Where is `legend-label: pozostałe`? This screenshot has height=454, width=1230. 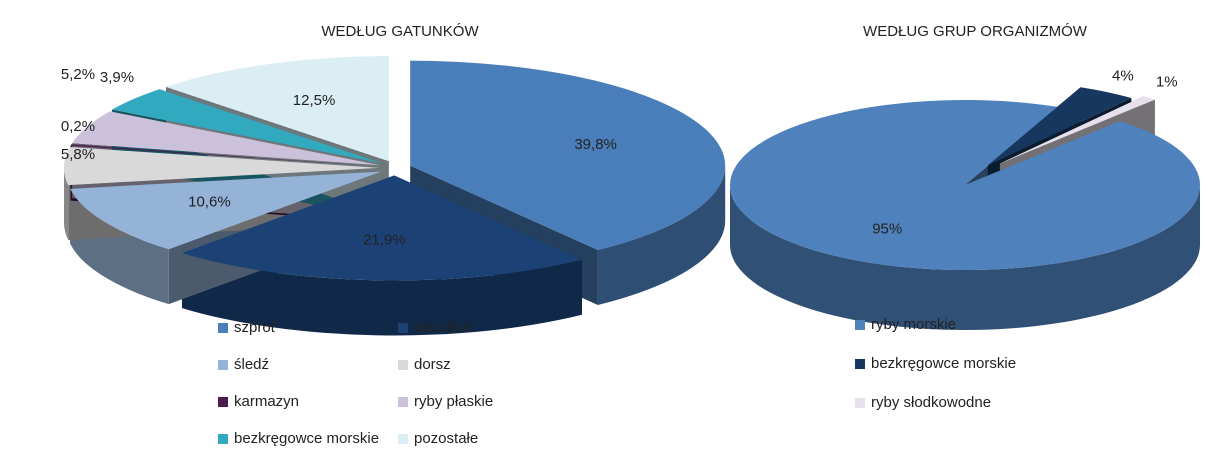 legend-label: pozostałe is located at coordinates (446, 438).